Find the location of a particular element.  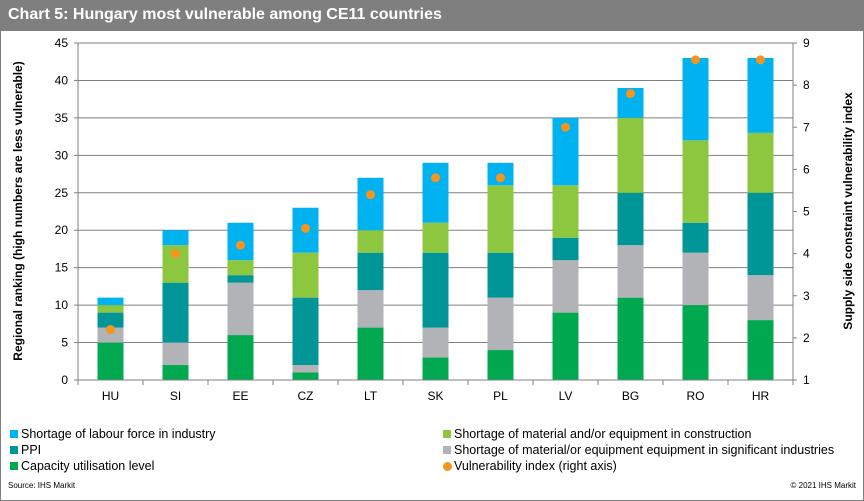

y-tick-label: 25 is located at coordinates (62, 193).